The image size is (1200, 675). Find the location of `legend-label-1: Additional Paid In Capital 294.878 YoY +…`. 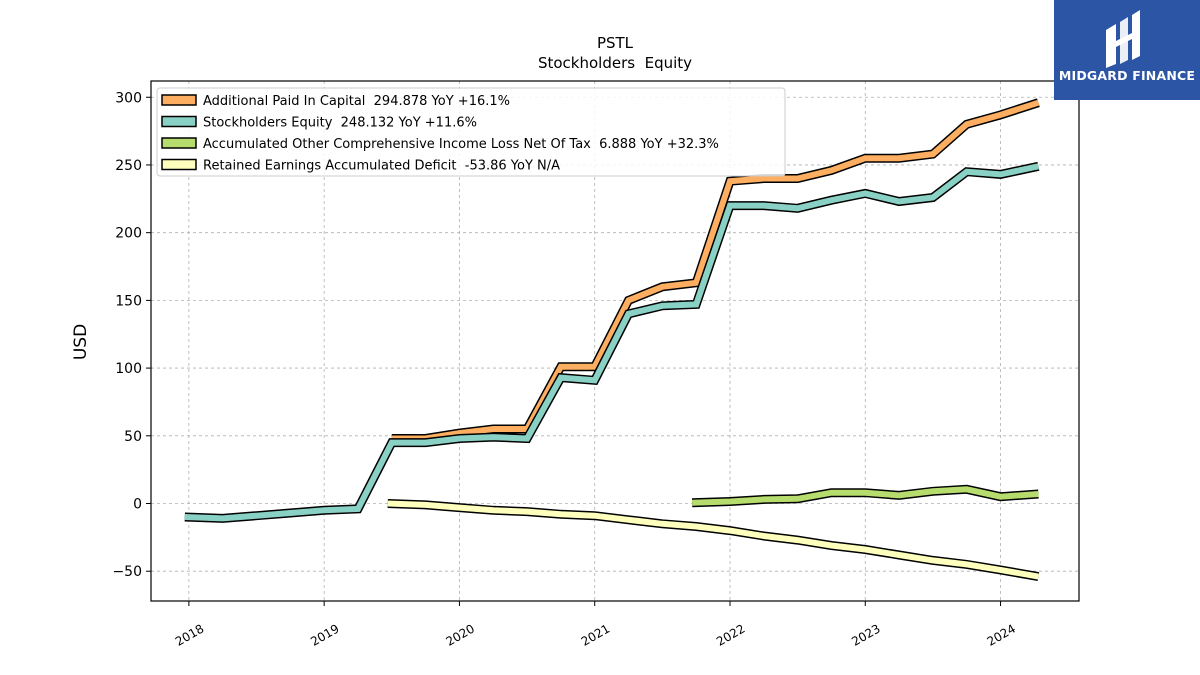

legend-label-1: Additional Paid In Capital 294.878 YoY +… is located at coordinates (356, 101).